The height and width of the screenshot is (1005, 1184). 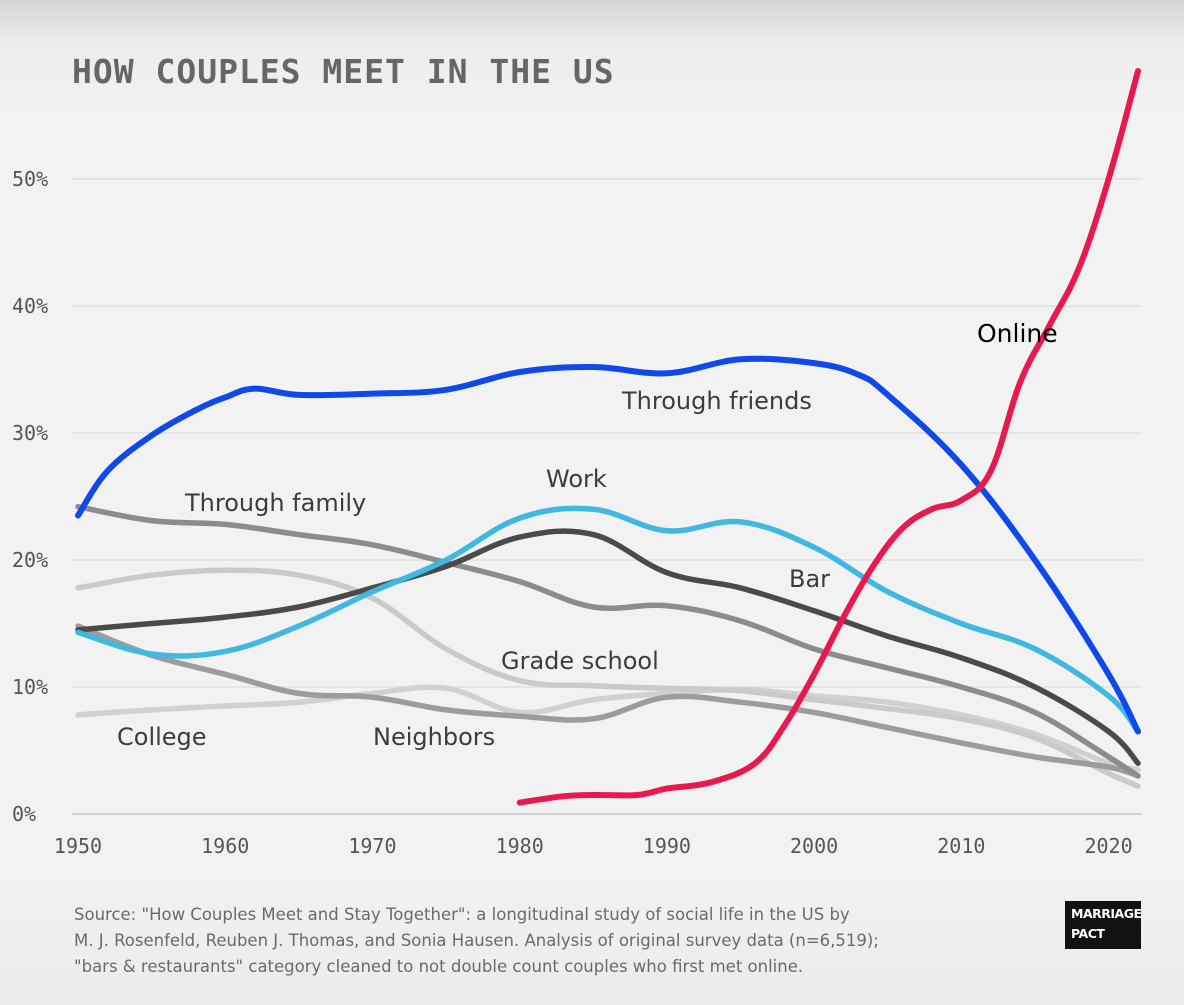 What do you see at coordinates (520, 846) in the screenshot?
I see `x-tick-label: 1980` at bounding box center [520, 846].